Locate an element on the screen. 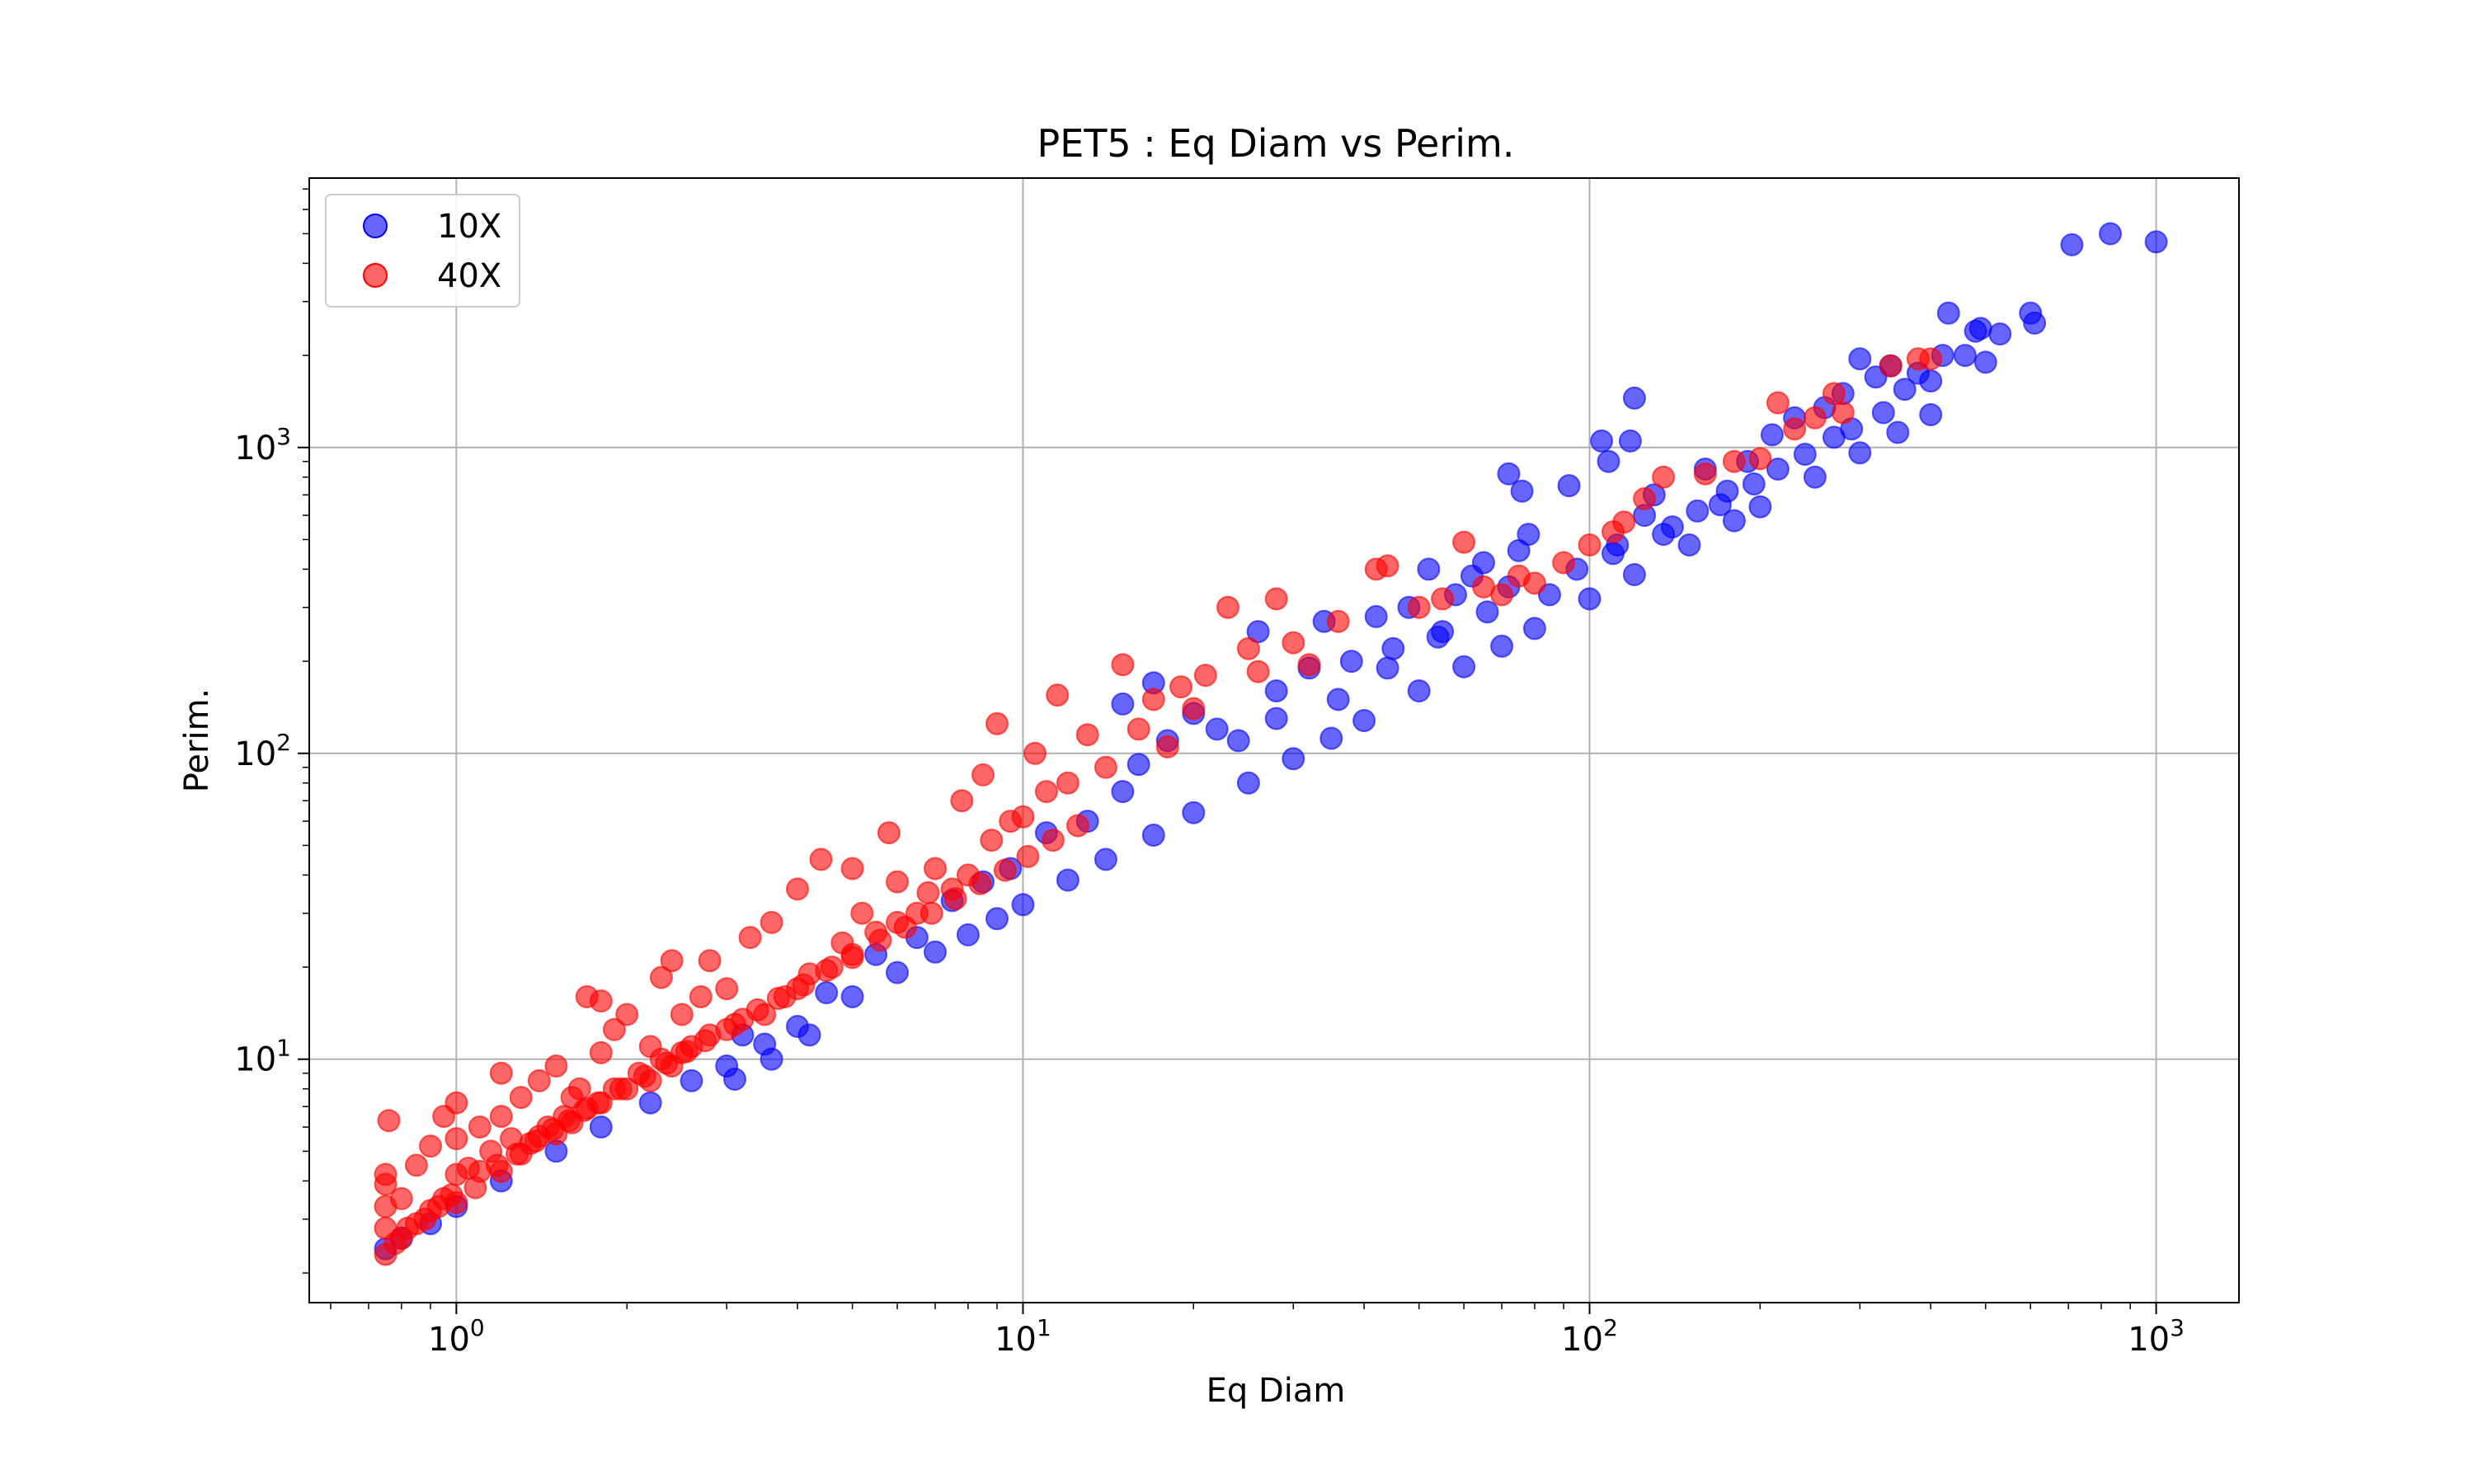  y-tick-label: 10³ is located at coordinates (262, 445).